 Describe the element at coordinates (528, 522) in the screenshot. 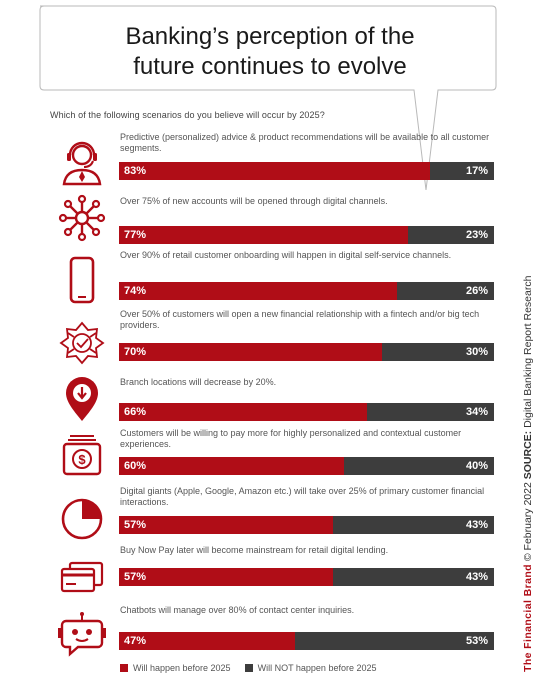

I see `copyright: © February 2022` at that location.